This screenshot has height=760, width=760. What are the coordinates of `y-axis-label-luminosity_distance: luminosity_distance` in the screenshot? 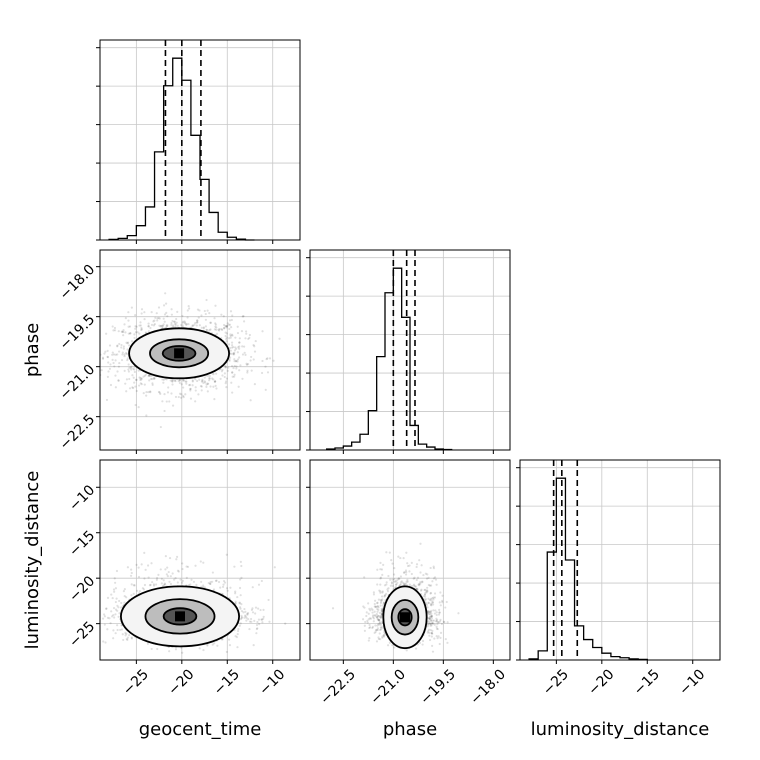 It's located at (32, 560).